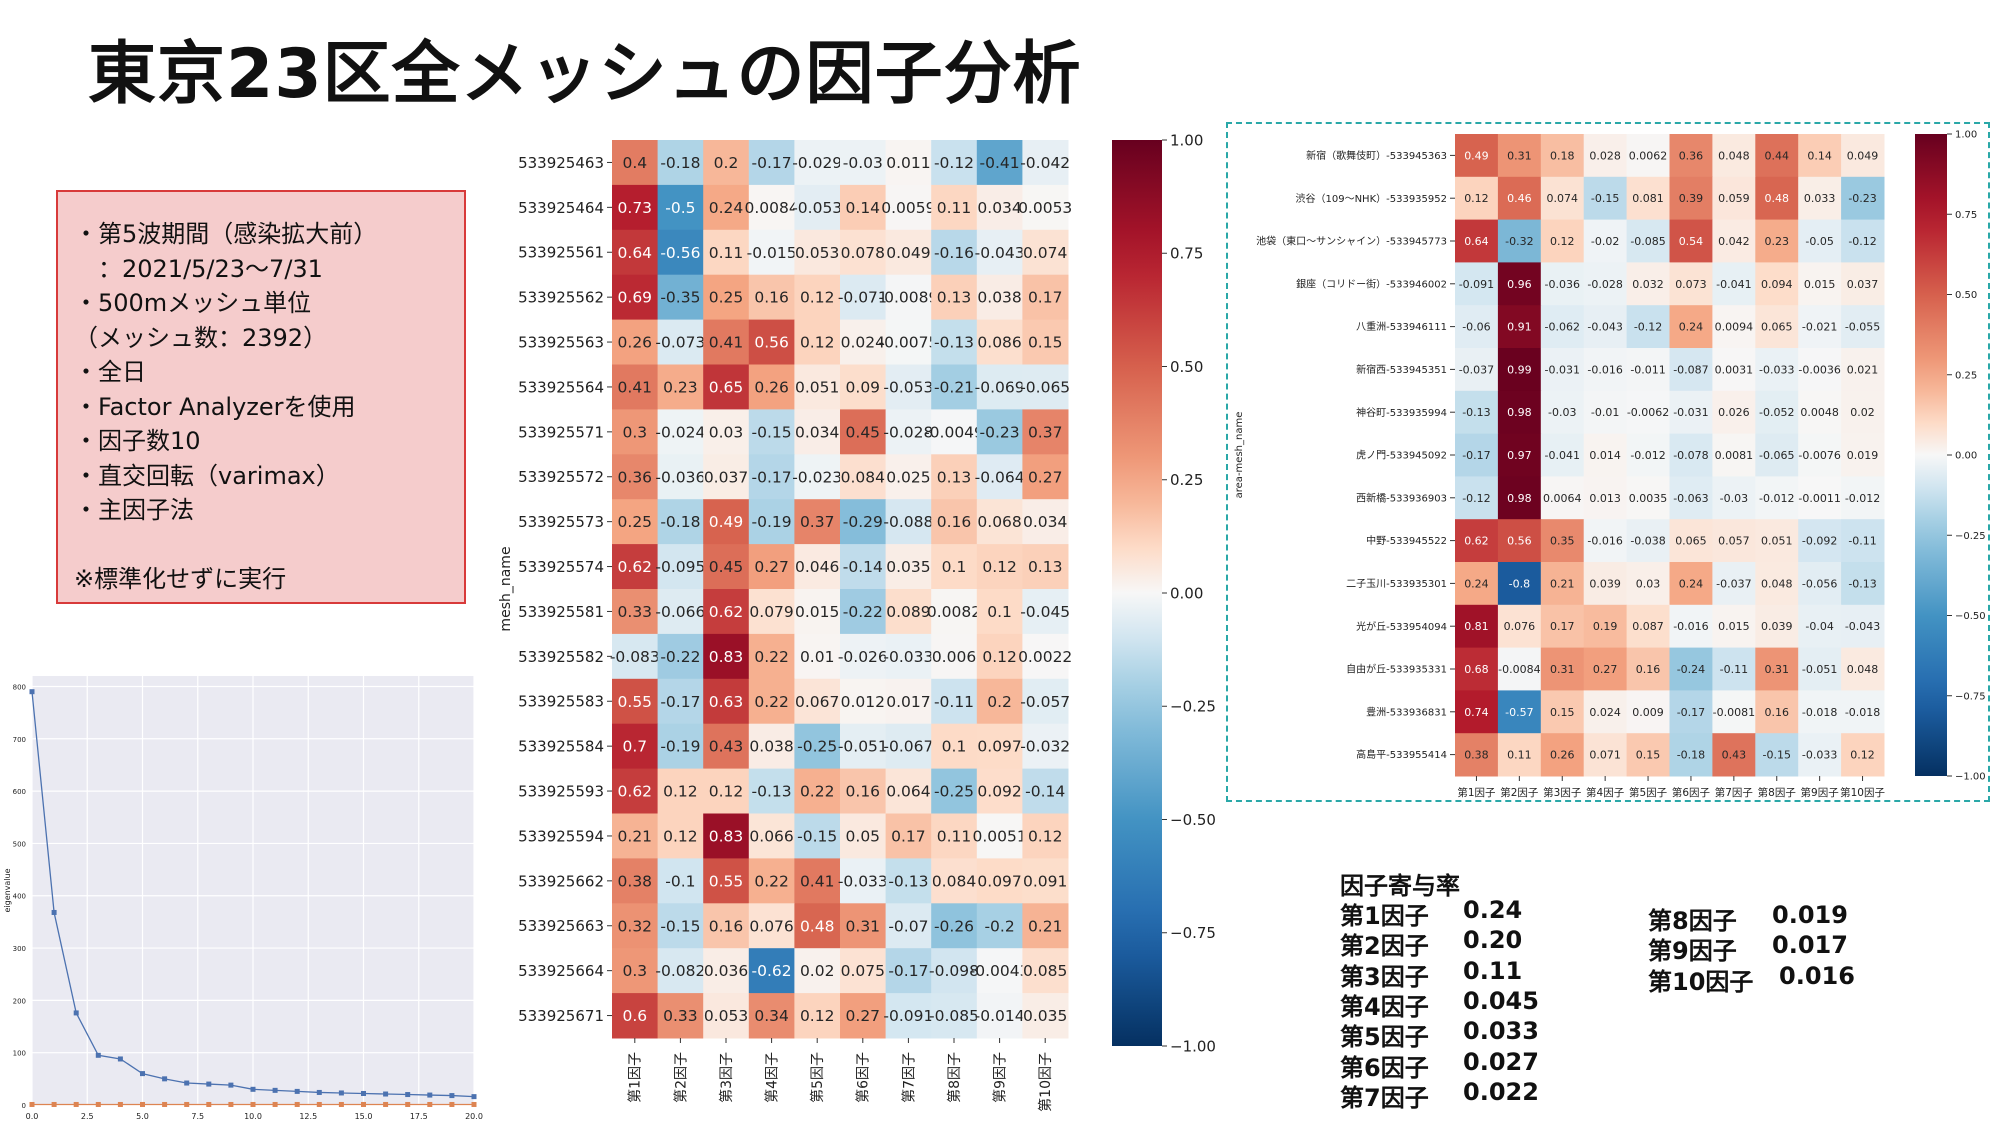  I want to click on cell-label: -0.5, so click(680, 208).